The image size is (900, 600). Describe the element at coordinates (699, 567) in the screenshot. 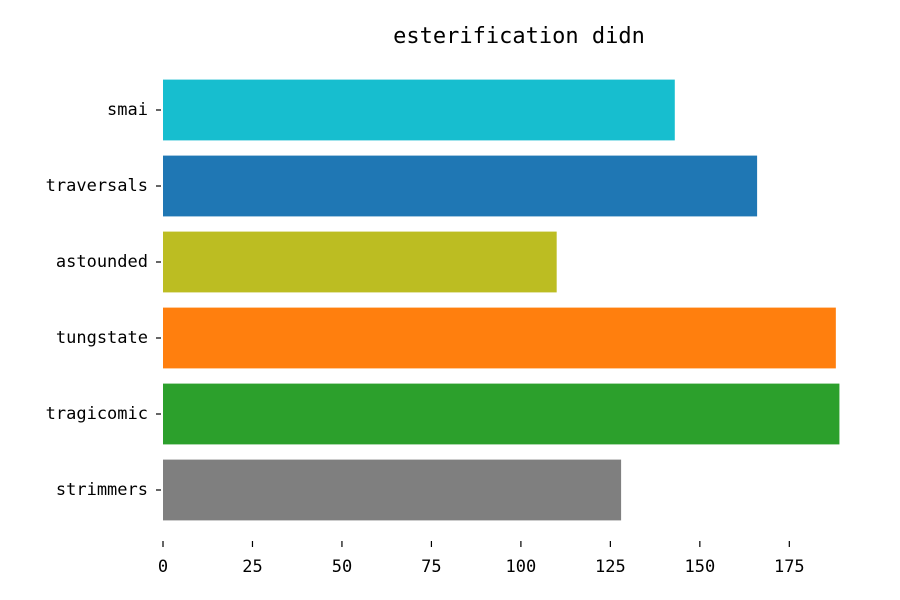

I see `x-tick-label: 150` at that location.